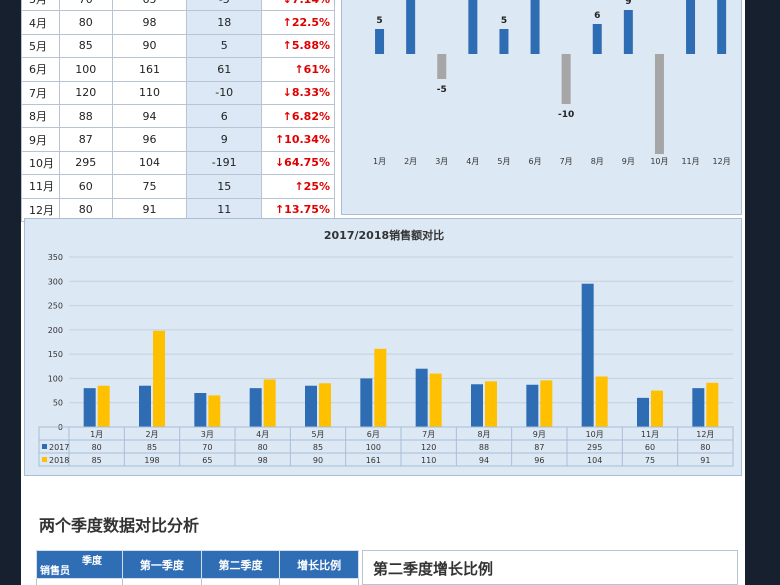 This screenshot has height=585, width=780. What do you see at coordinates (298, 139) in the screenshot?
I see `growth-pct-cell: ↑10.34%` at bounding box center [298, 139].